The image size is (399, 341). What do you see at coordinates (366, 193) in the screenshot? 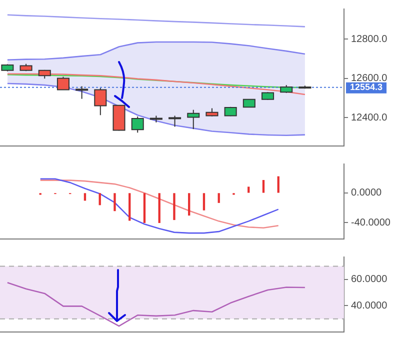
I see `y-tick-label: 0.0000` at bounding box center [366, 193].